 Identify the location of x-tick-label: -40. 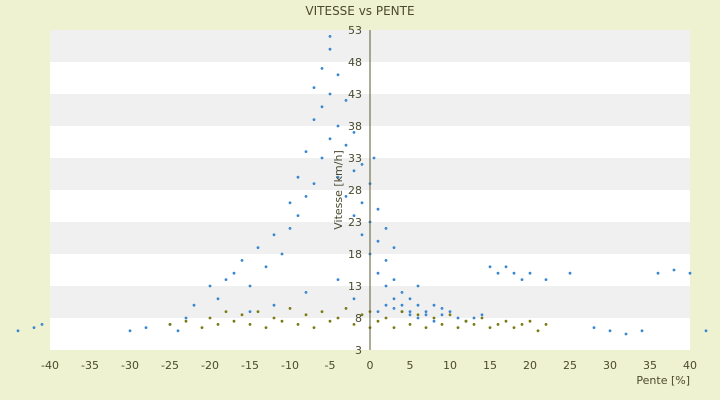
(50, 365).